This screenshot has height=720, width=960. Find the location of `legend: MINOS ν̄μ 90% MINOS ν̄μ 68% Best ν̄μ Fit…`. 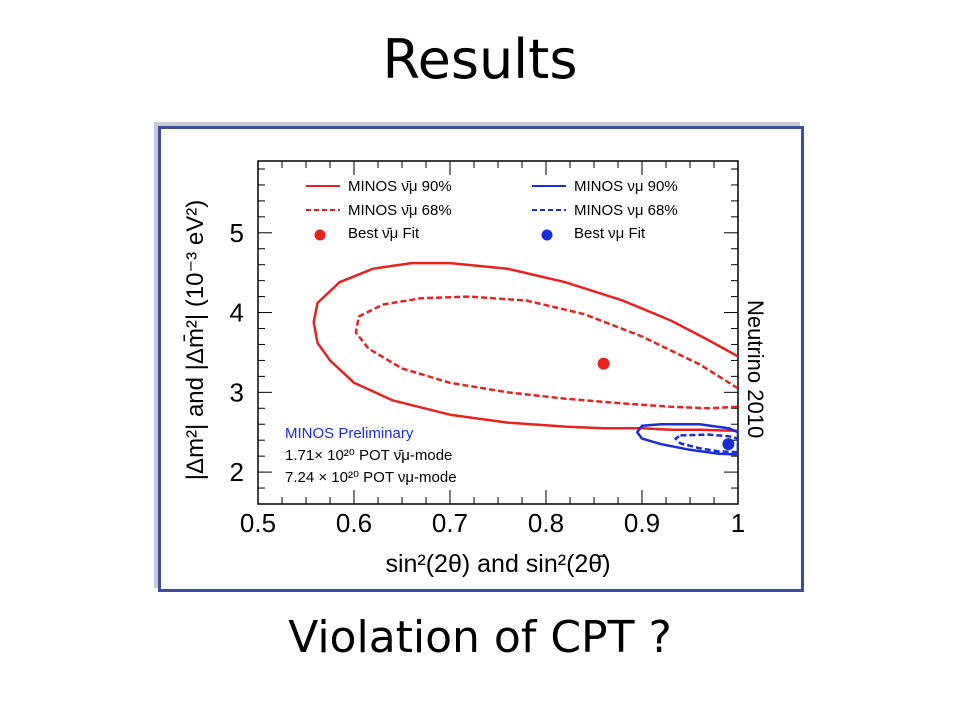

legend: MINOS ν̄μ 90% MINOS ν̄μ 68% Best ν̄μ Fit… is located at coordinates (492, 210).